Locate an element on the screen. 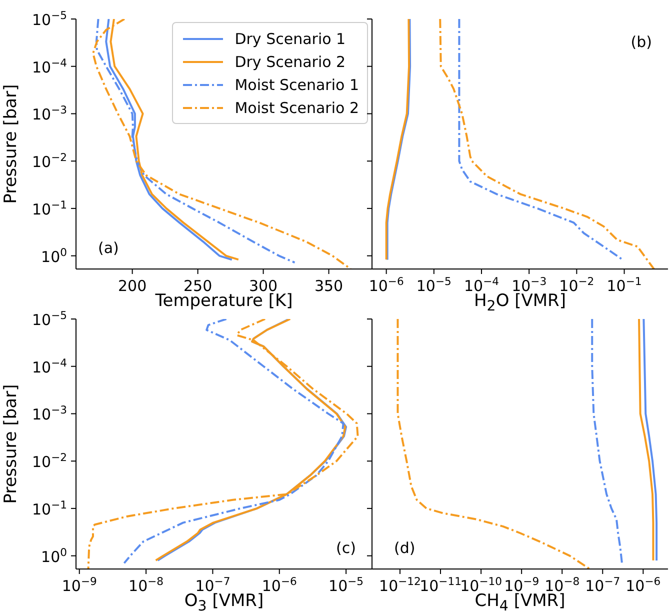 This screenshot has height=612, width=669. legend-label: Moist Scenario 1 is located at coordinates (296, 85).